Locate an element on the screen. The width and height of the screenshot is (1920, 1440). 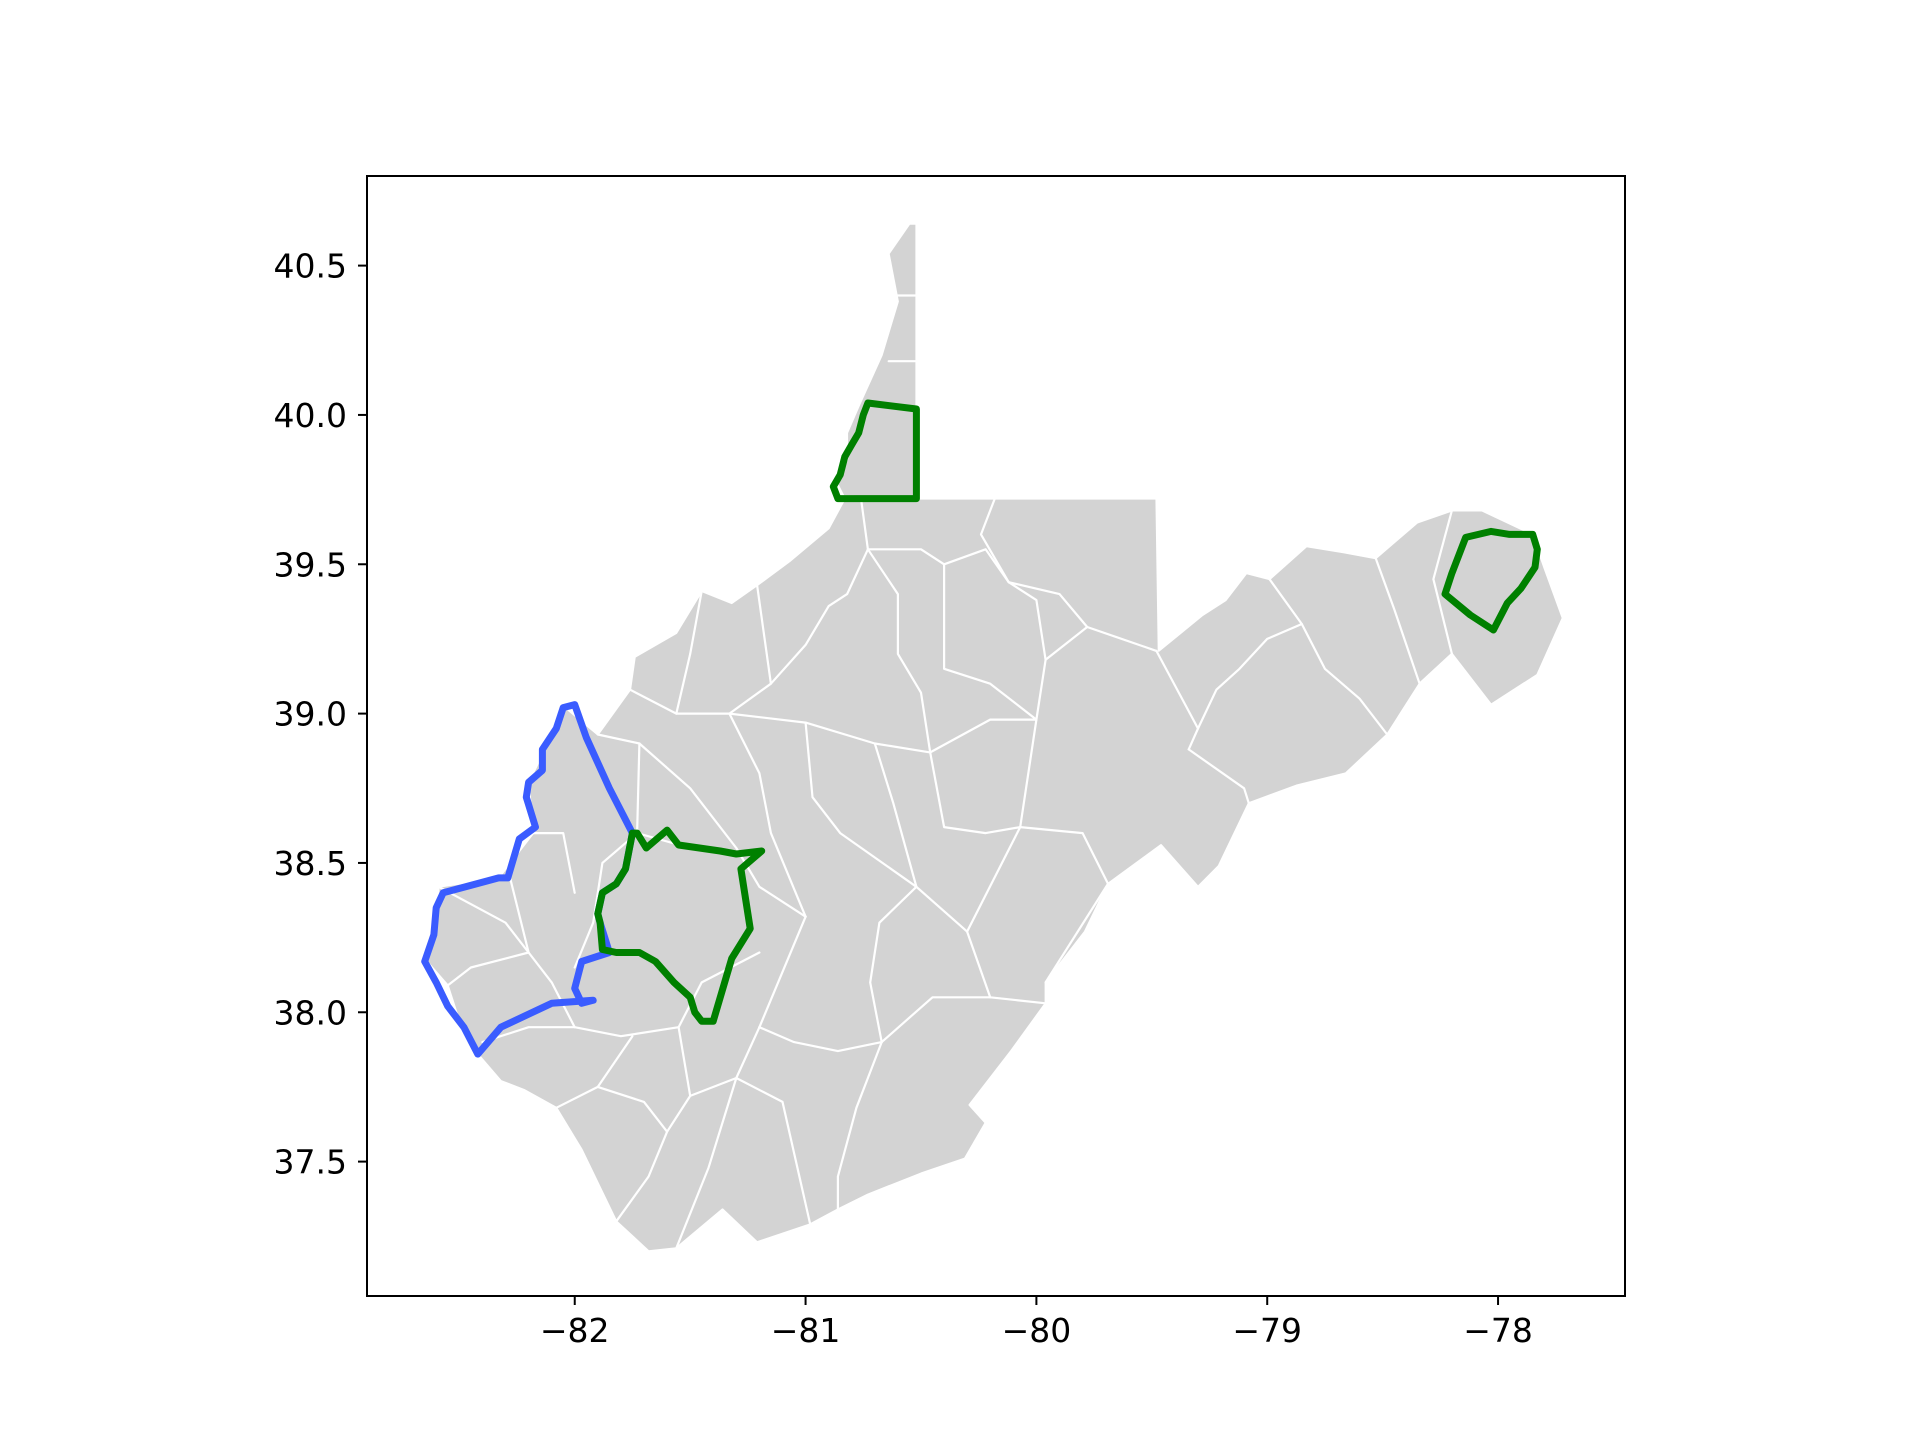
y-axis-ticks: 37.5 38.0 38.5 39.0 39.5 40.0 40.5 is located at coordinates (320, 714).